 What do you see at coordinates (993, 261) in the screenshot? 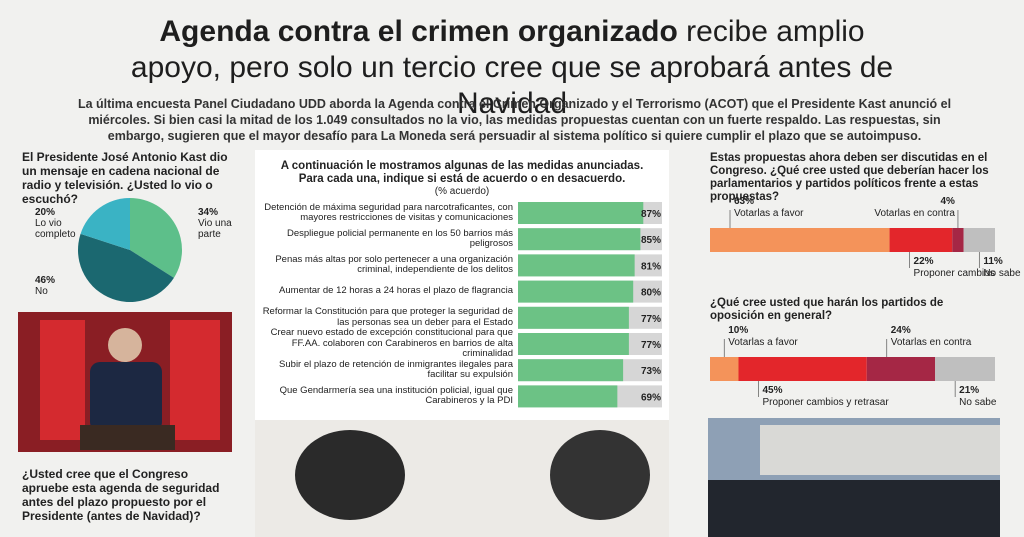
I see `value-label: 11%` at bounding box center [993, 261].